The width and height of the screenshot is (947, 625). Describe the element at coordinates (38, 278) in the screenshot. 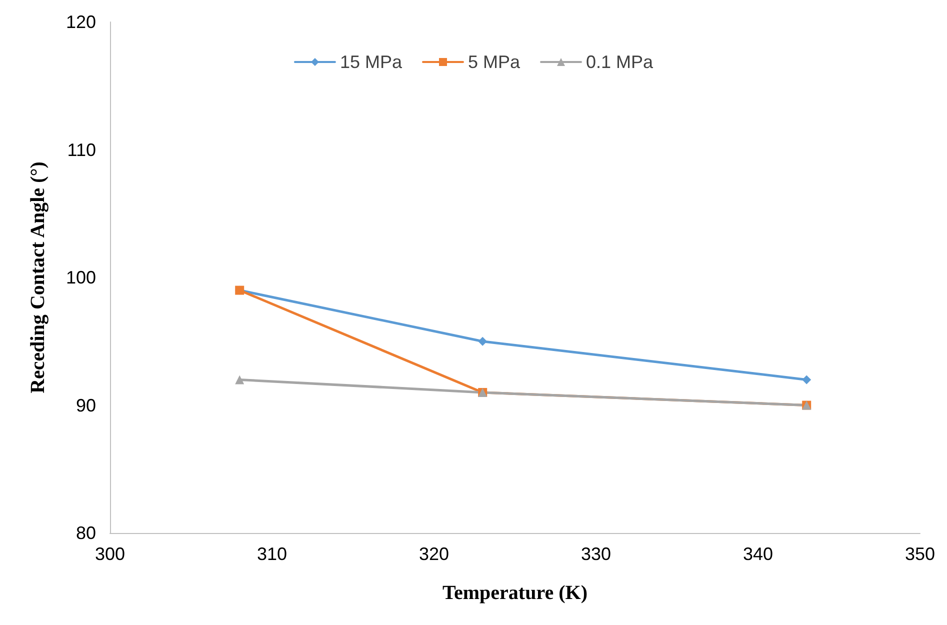

I see `y-axis-title: Receding Contact Angle (°)` at that location.